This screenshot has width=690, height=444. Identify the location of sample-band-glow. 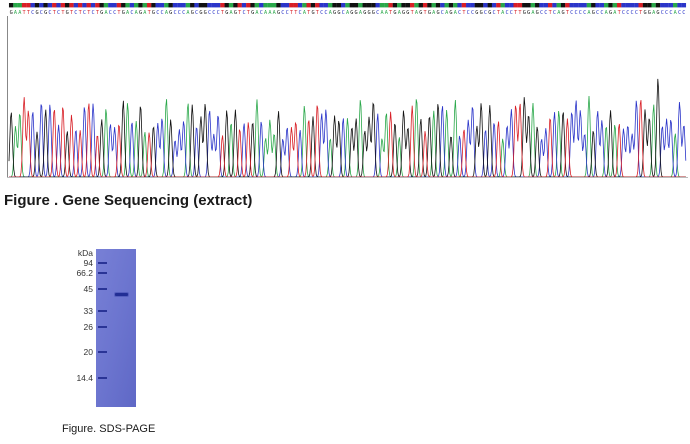
(121, 294).